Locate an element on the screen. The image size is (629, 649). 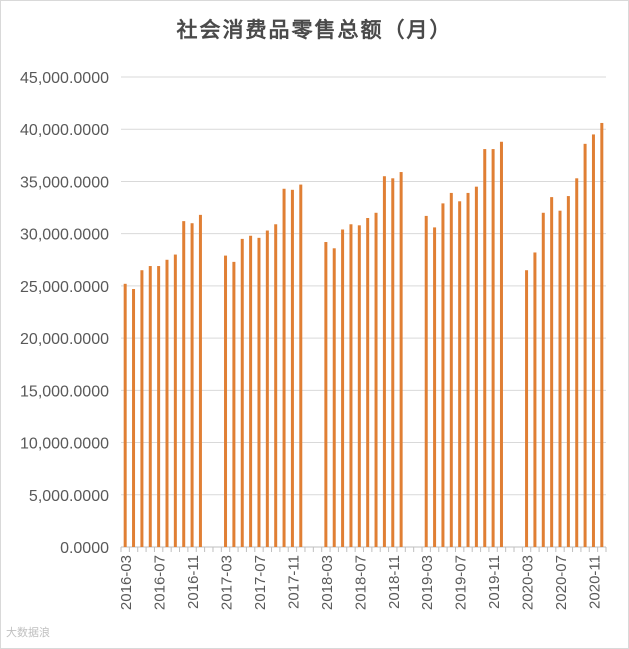
x-tick-label: 2020-07 is located at coordinates (561, 582).